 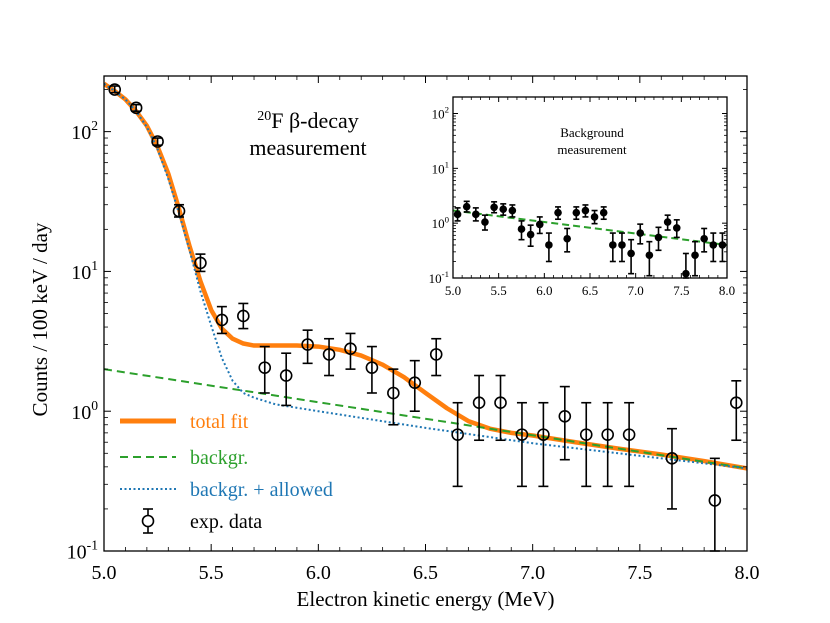 What do you see at coordinates (425, 419) in the screenshot?
I see `background-line` at bounding box center [425, 419].